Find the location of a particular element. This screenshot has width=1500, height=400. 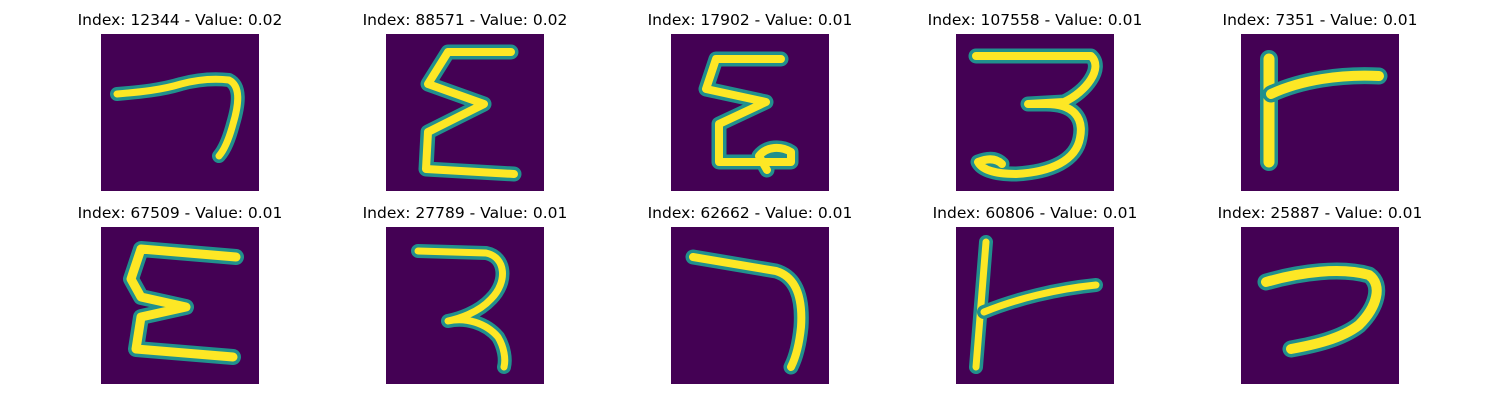

panel-8: Index: 62662 - Value: 0.01 is located at coordinates (750, 288).